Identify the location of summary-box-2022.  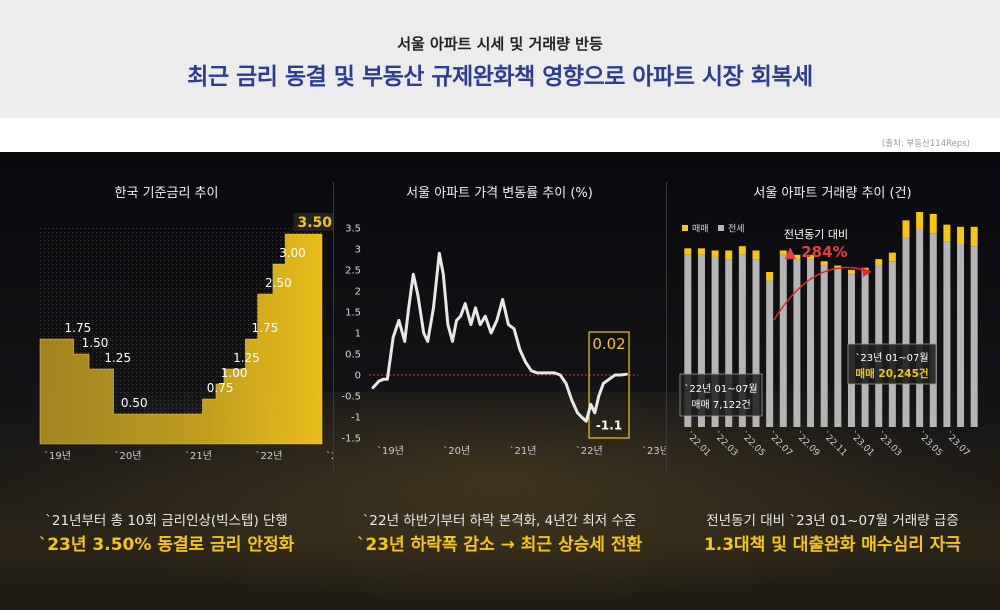
(721, 395).